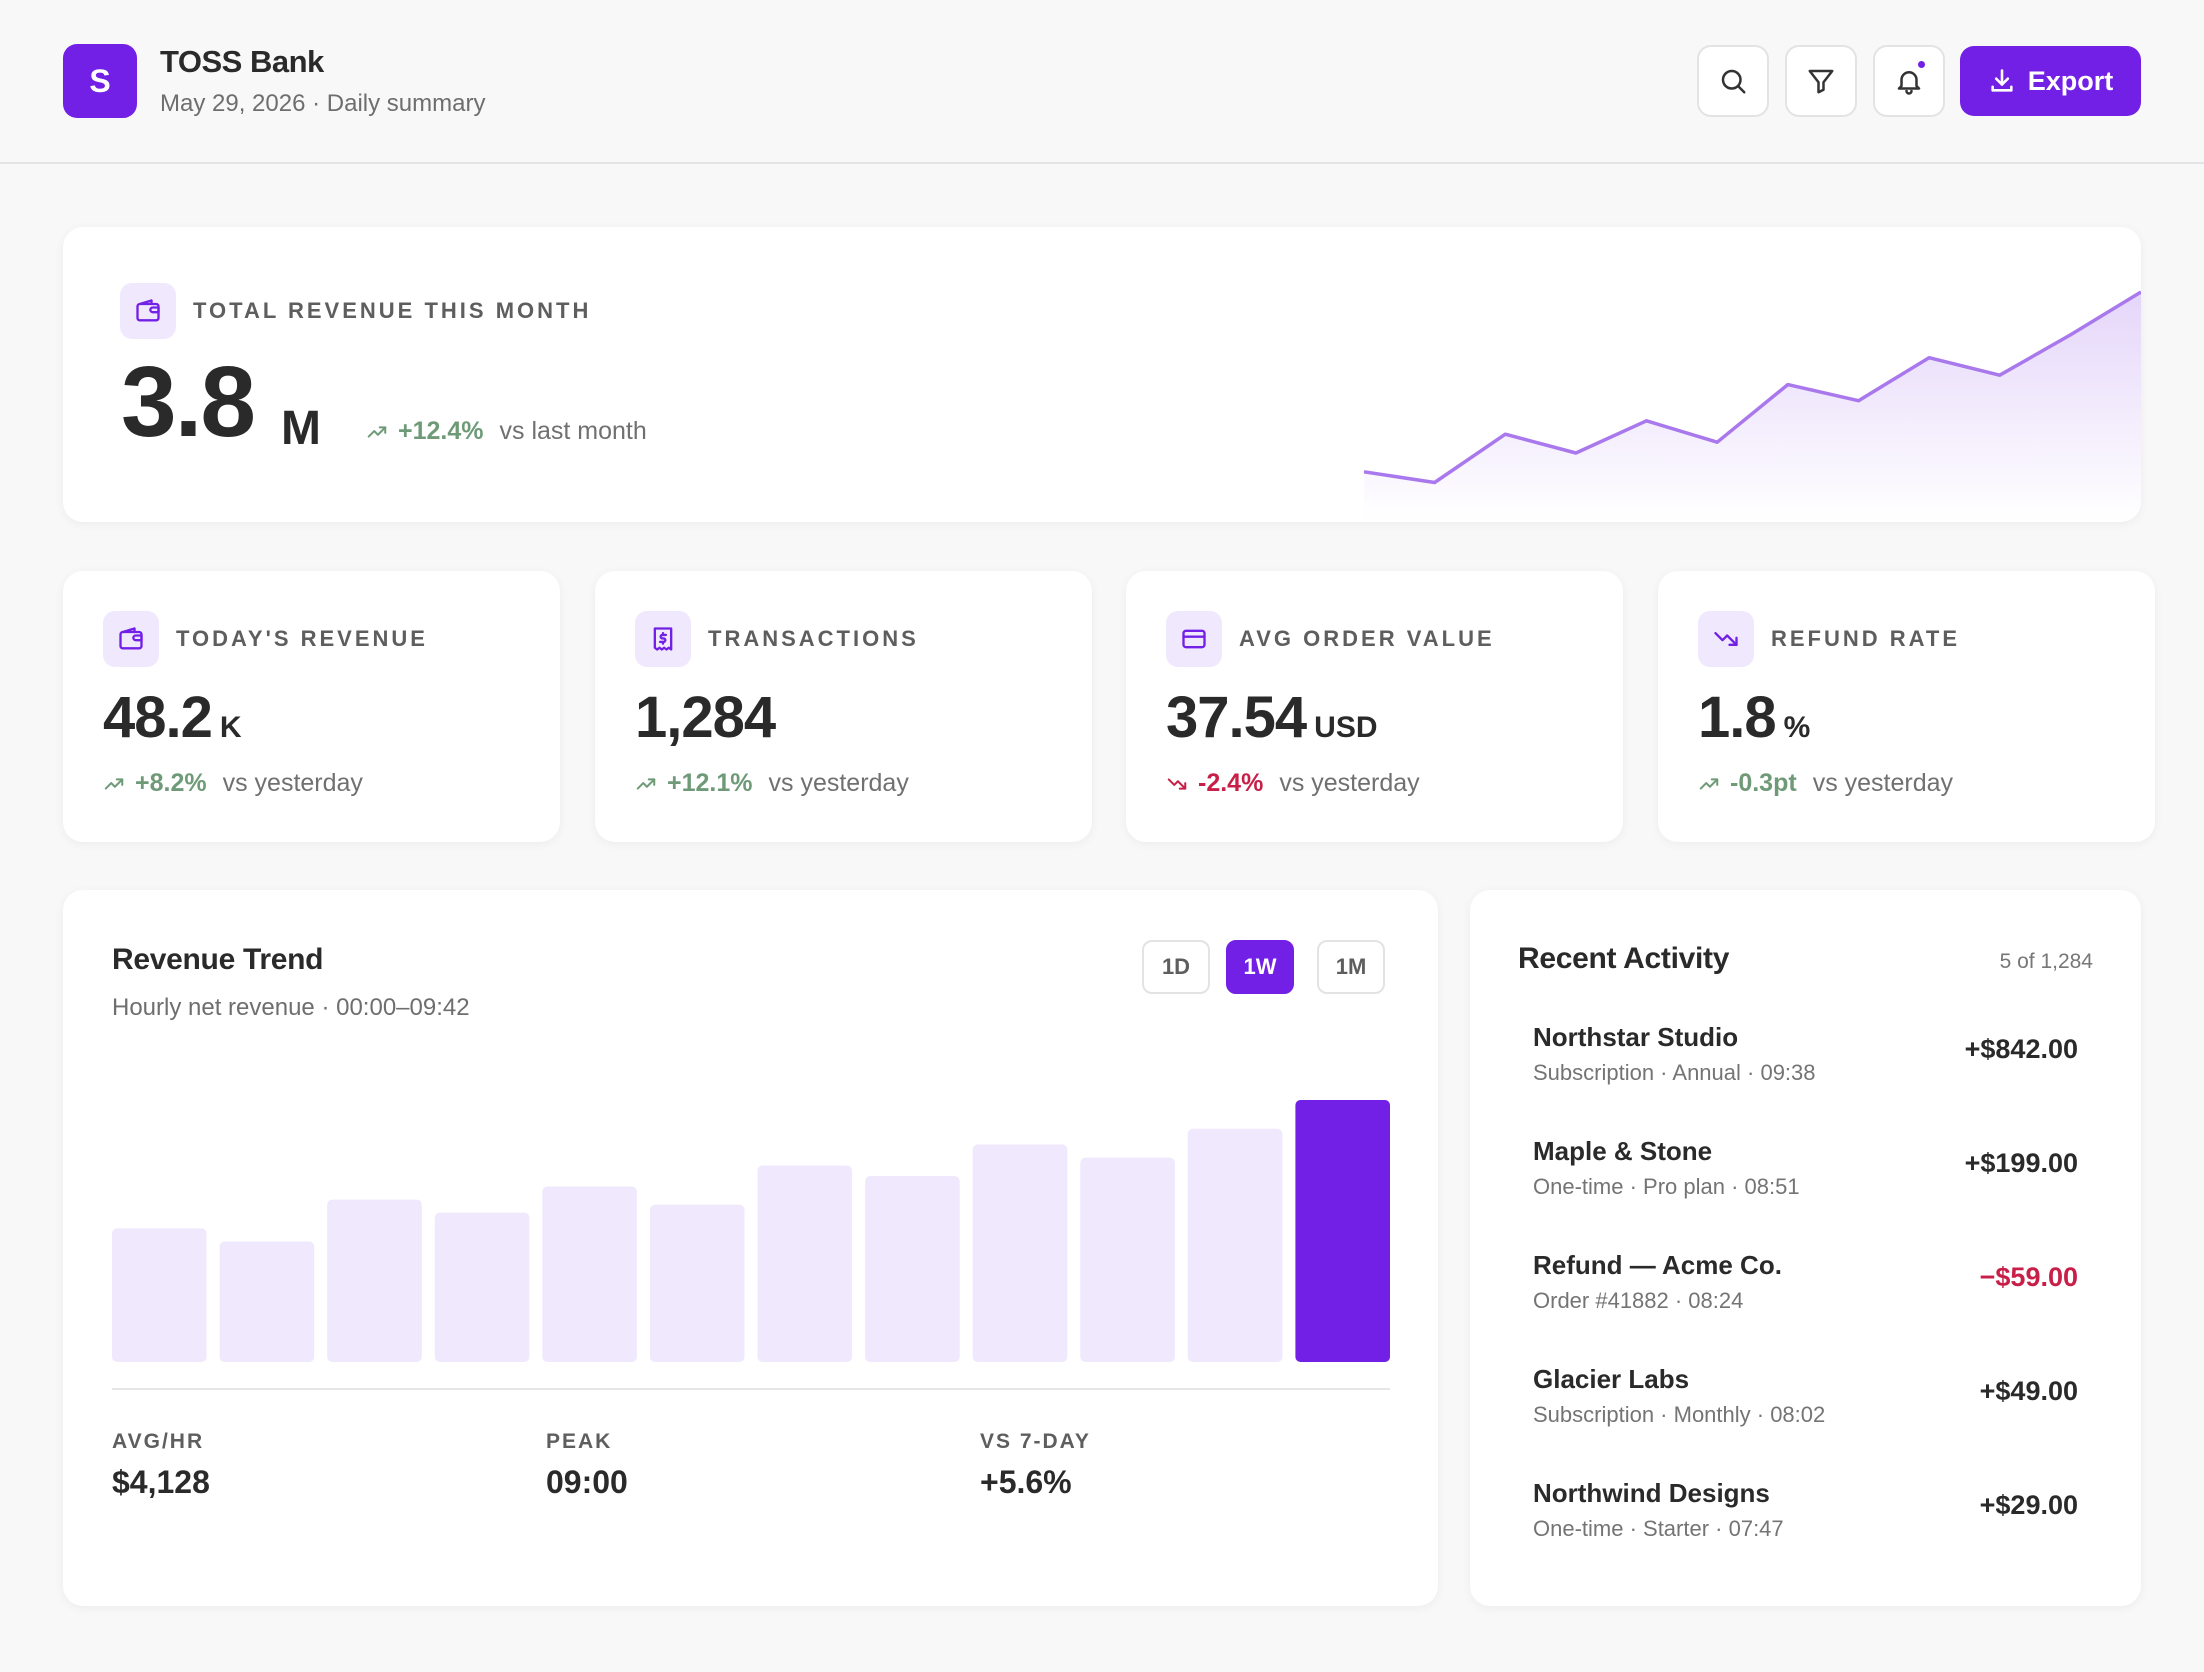 This screenshot has width=2204, height=1672. I want to click on activity-item-title: Maple & Stone, so click(1623, 1151).